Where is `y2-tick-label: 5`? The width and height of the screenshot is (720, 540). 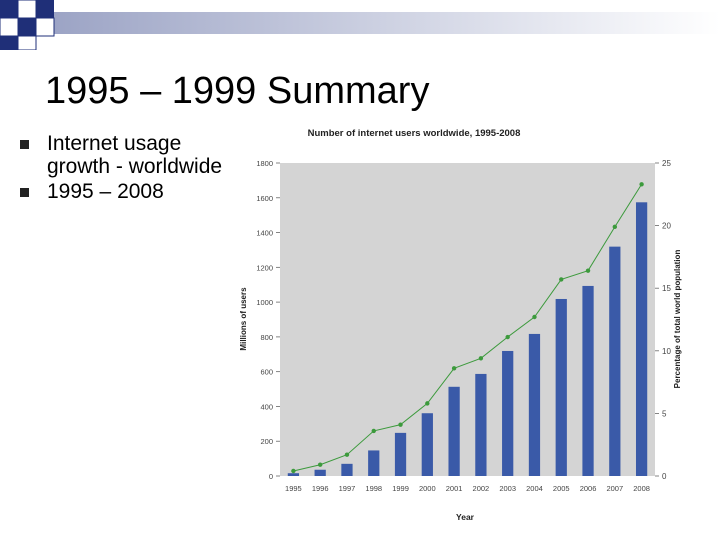
y2-tick-label: 5 is located at coordinates (664, 413).